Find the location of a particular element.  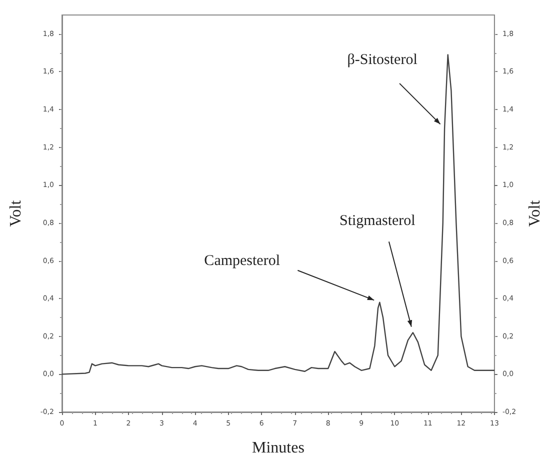

x-axis-title: Minutes is located at coordinates (278, 448).